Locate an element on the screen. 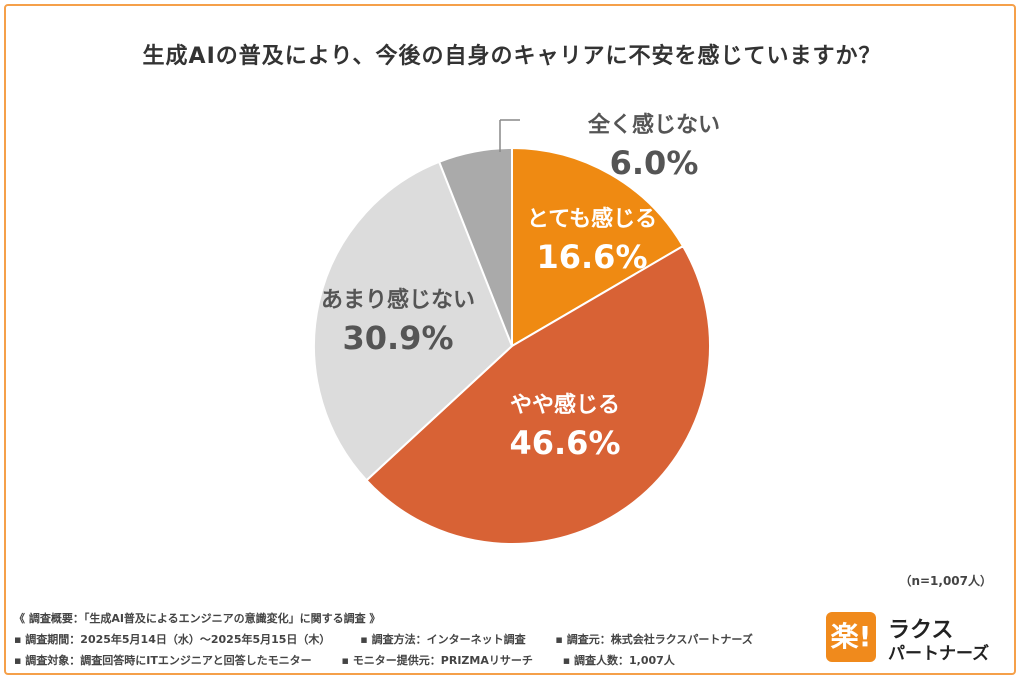 Image resolution: width=1024 pixels, height=683 pixels. logo-subname: パートナーズ is located at coordinates (939, 654).